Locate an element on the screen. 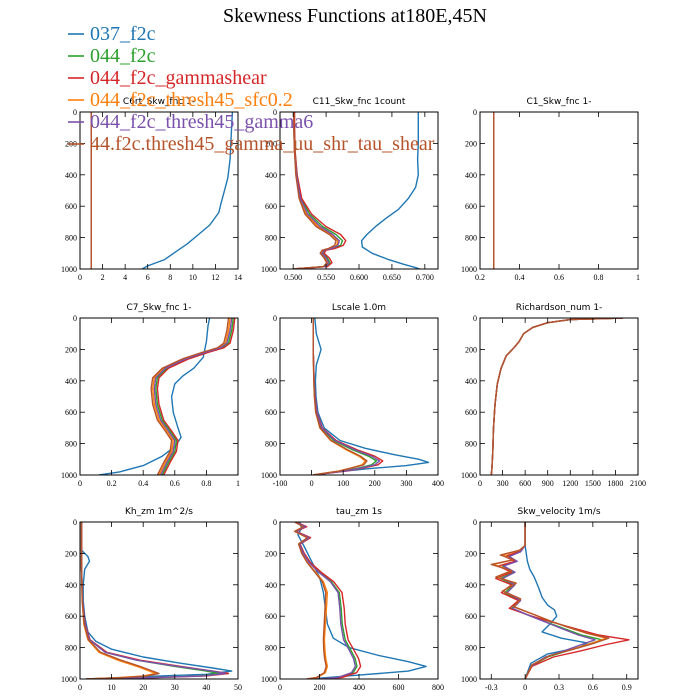  legend-entry-044-f2c-thresh45-sfc0-2: 044_f2c_thresh45_sfc0.2 is located at coordinates (180, 100).